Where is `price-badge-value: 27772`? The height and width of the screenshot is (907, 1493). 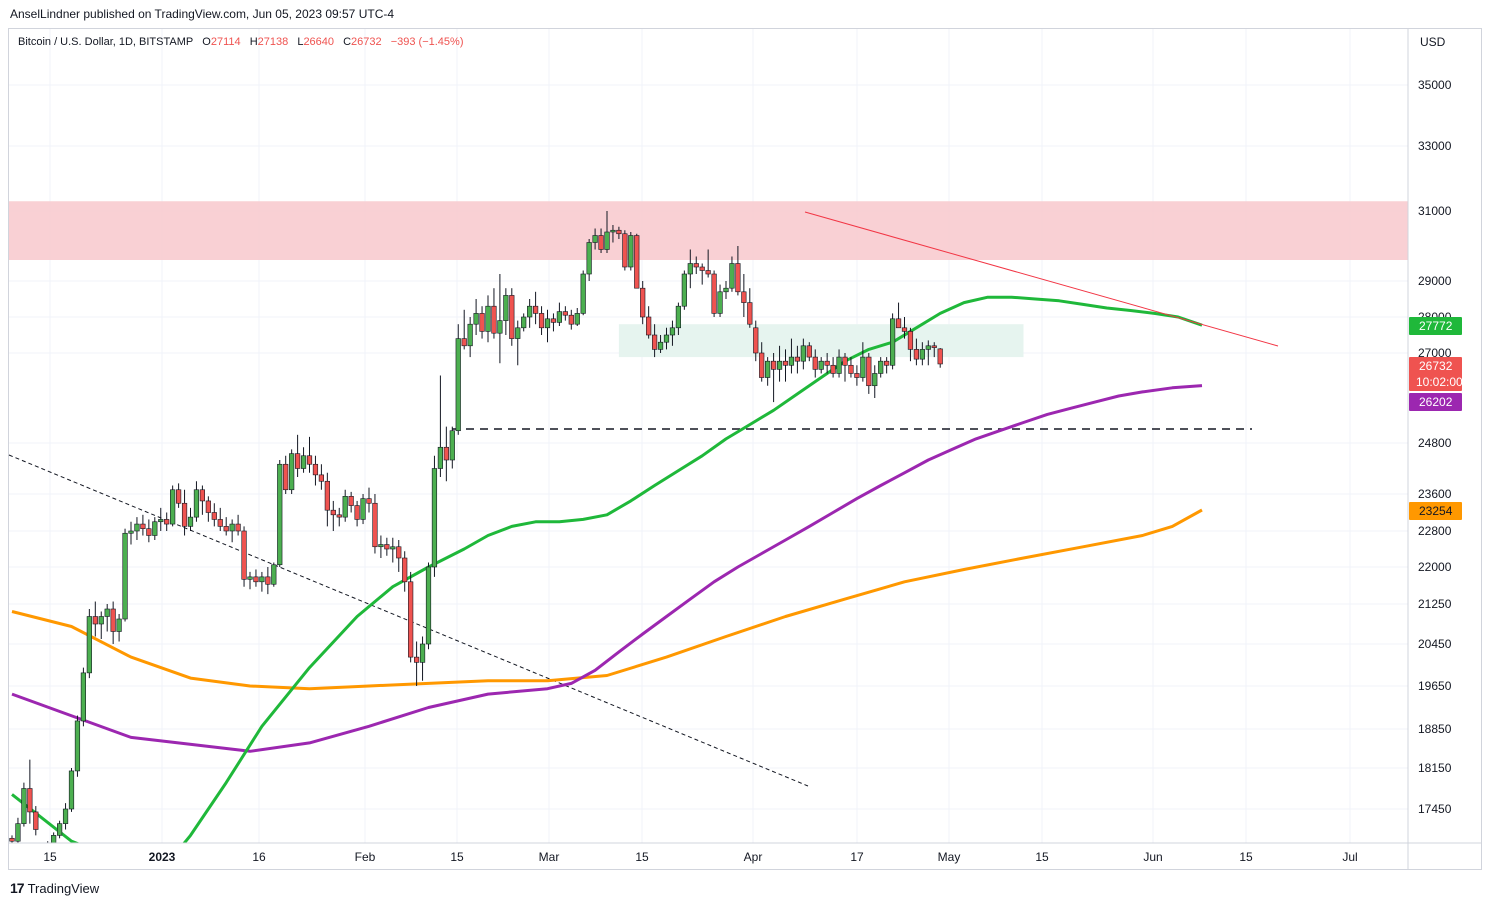 price-badge-value: 27772 is located at coordinates (1436, 326).